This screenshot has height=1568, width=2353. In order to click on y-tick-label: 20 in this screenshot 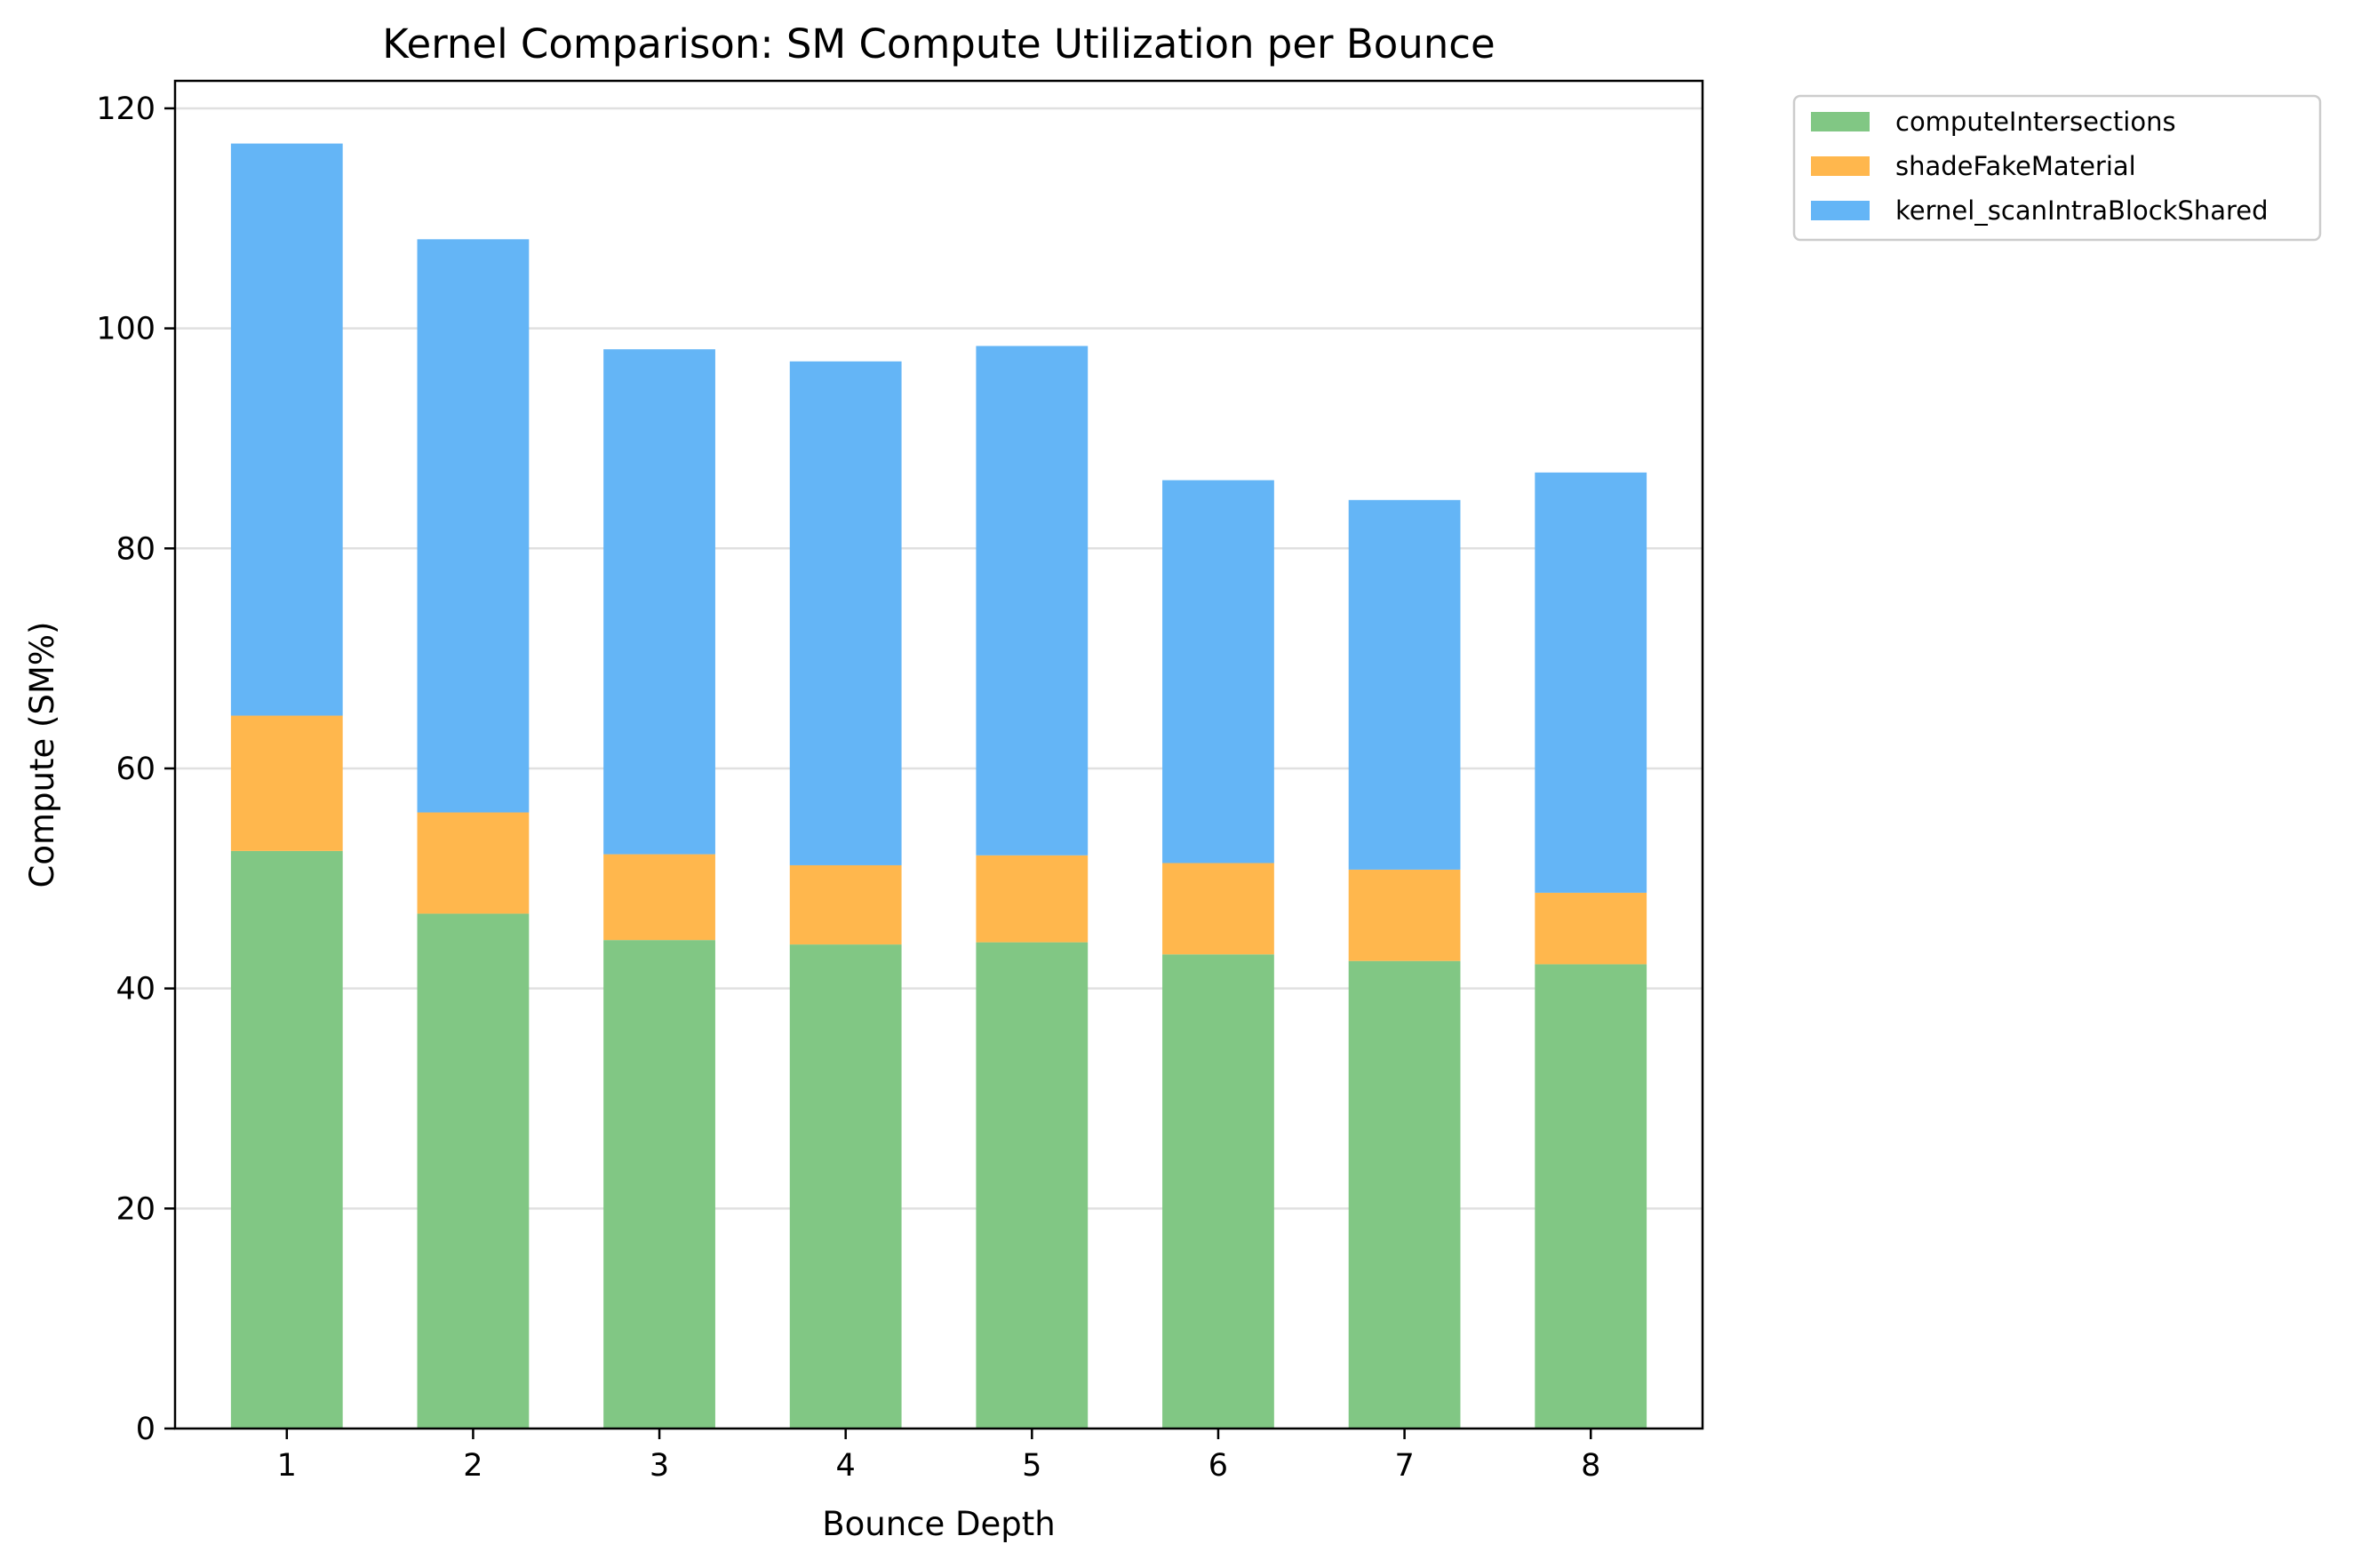, I will do `click(136, 1209)`.